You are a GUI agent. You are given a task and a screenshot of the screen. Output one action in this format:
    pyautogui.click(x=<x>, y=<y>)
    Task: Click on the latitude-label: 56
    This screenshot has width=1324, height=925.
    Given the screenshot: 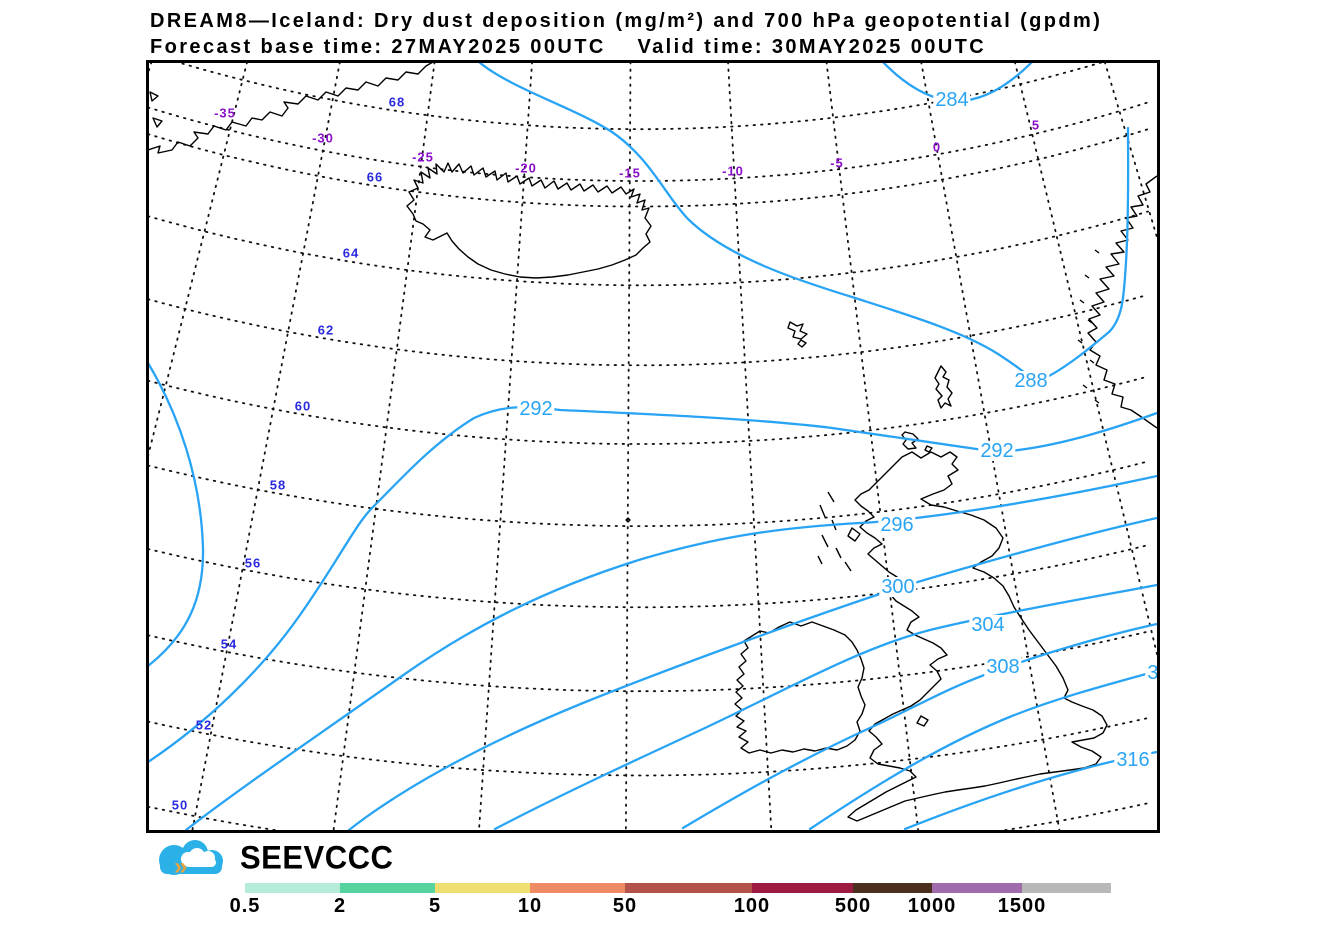 What is the action you would take?
    pyautogui.click(x=253, y=563)
    